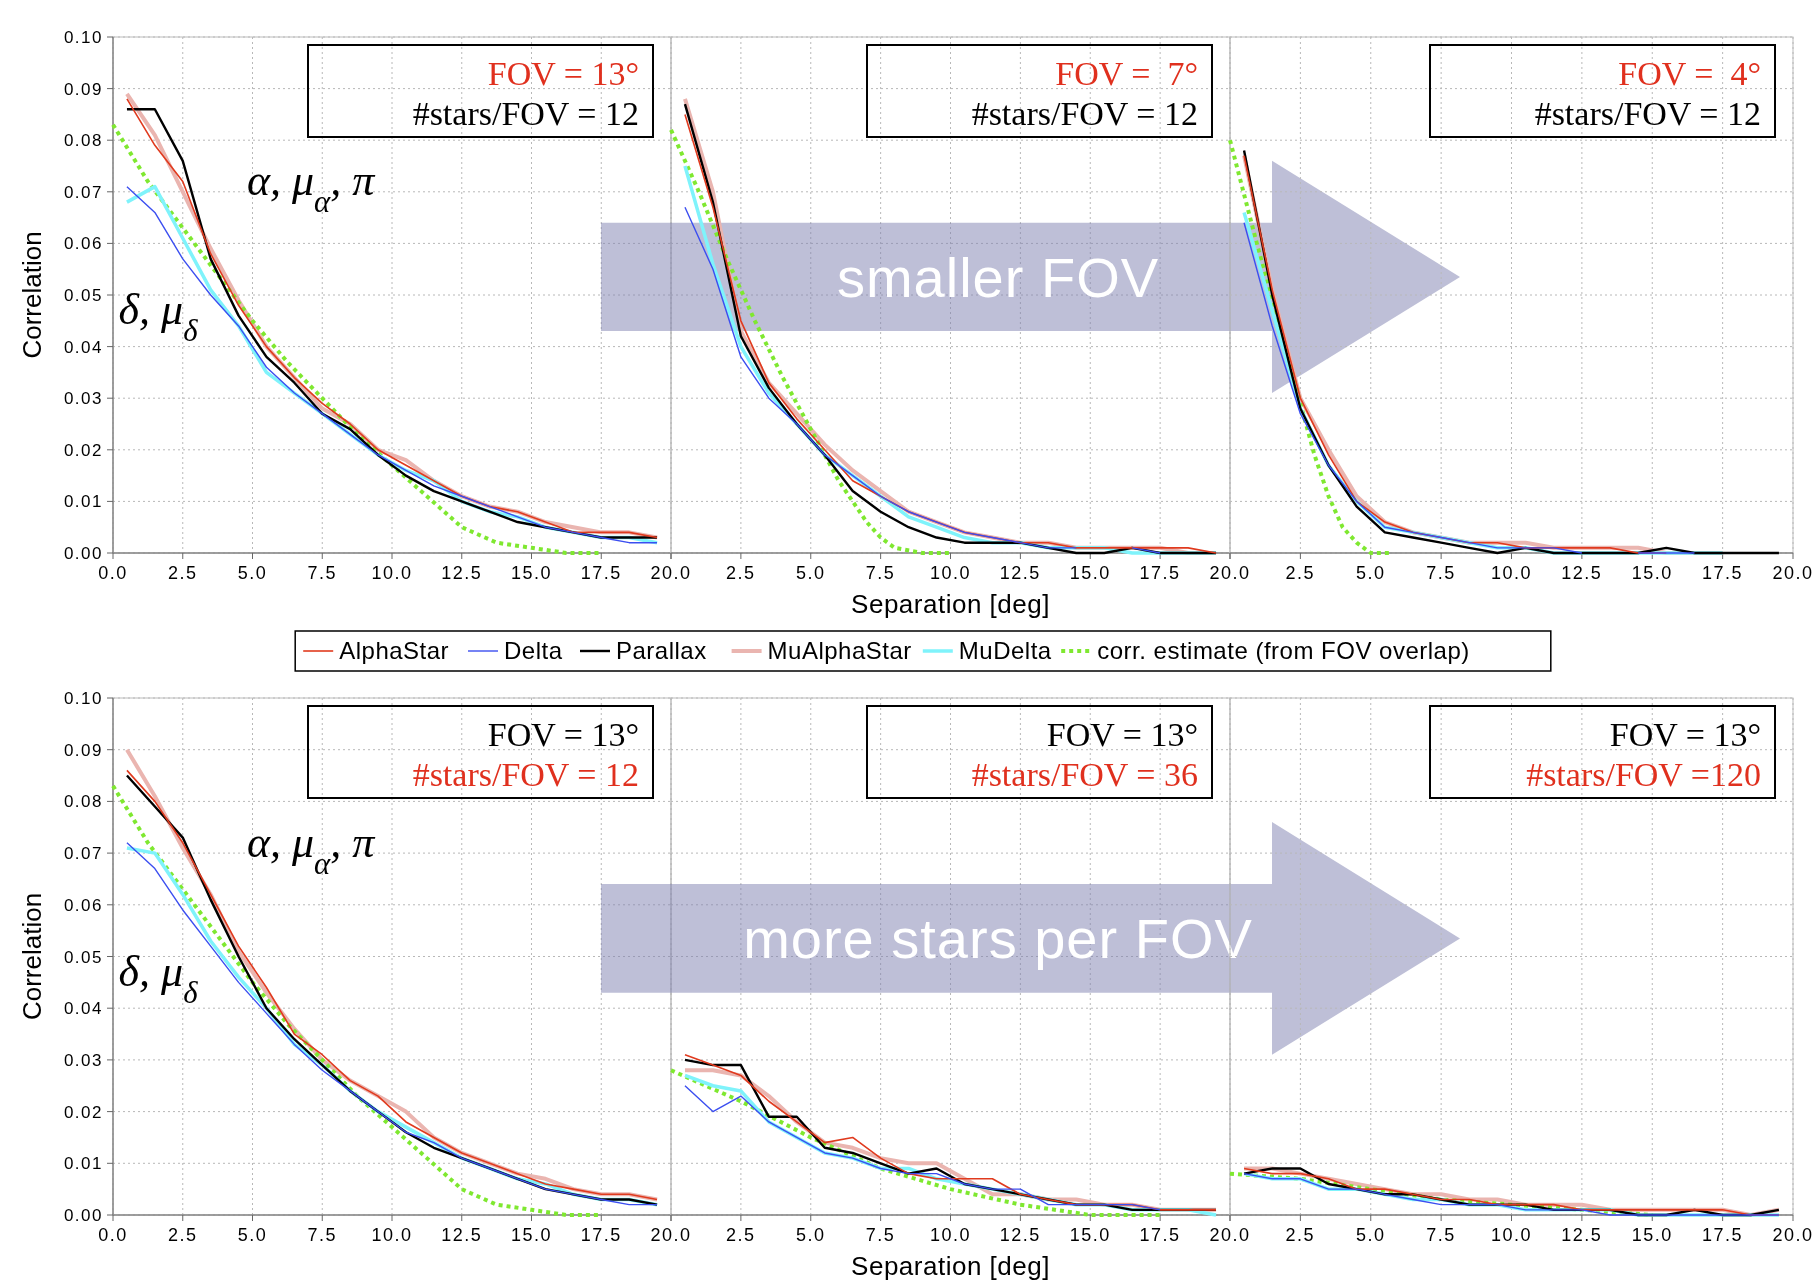  Describe the element at coordinates (1084, 774) in the screenshot. I see `text: #stars/FOV = 36` at that location.